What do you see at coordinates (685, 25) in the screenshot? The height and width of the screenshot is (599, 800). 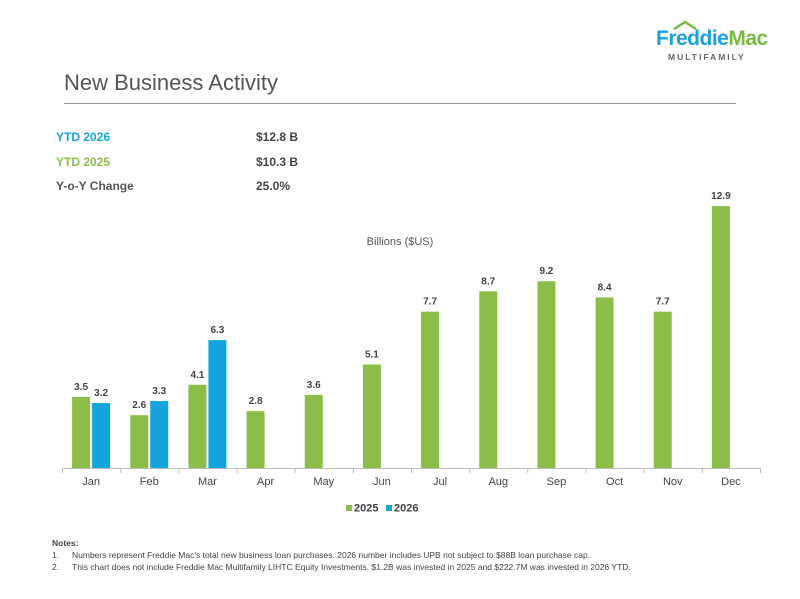 I see `logo-roof-icon` at bounding box center [685, 25].